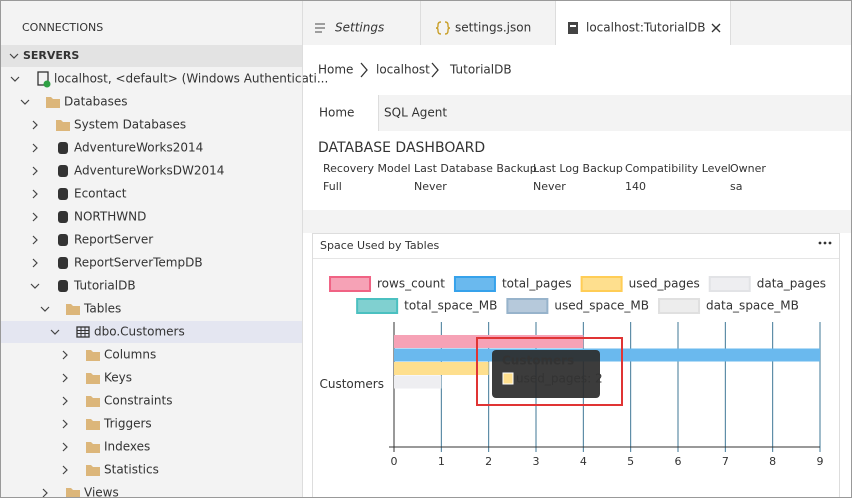  I want to click on tree-node: Columns, so click(130, 355).